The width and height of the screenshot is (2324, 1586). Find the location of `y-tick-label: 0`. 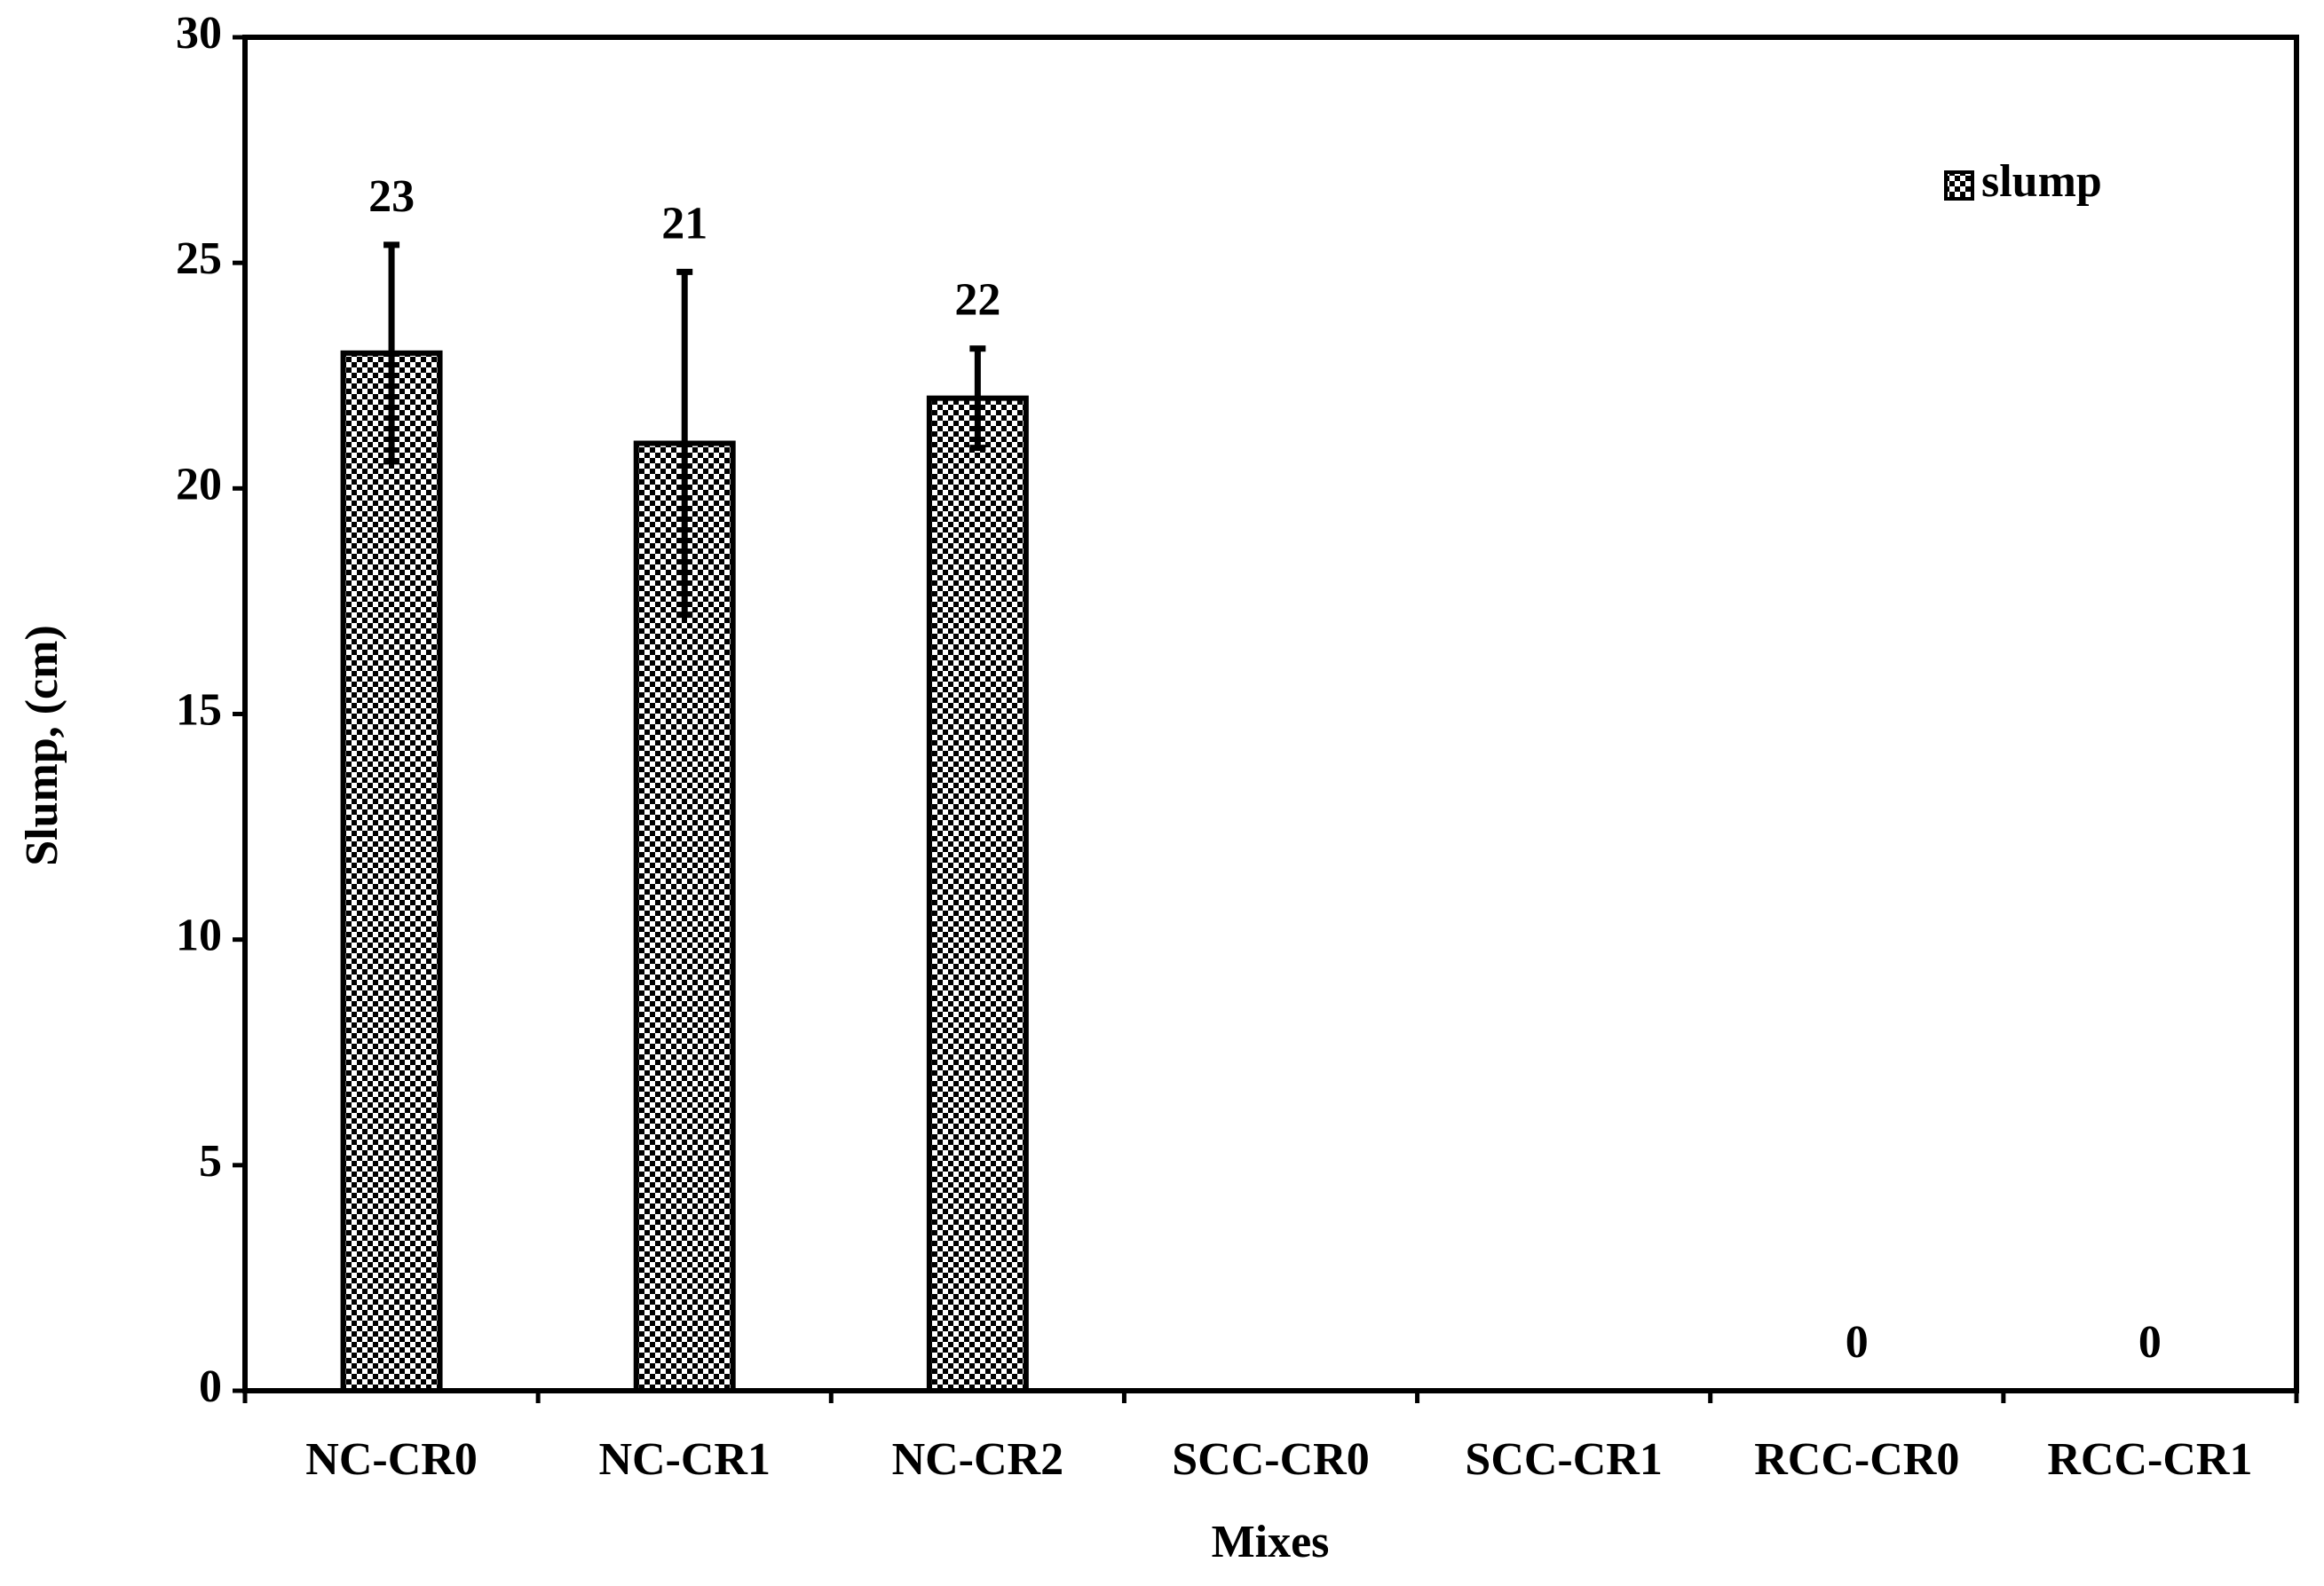

y-tick-label: 0 is located at coordinates (210, 1386).